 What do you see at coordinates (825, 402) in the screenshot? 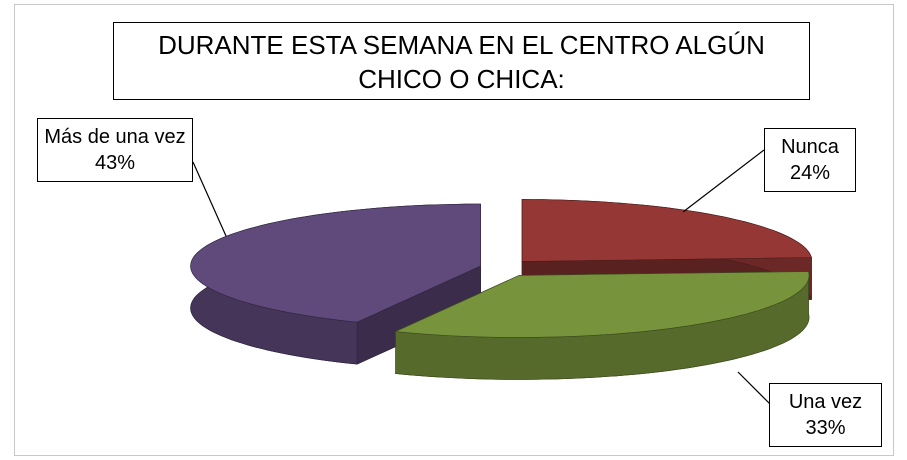
I see `label-category: Una vez` at bounding box center [825, 402].